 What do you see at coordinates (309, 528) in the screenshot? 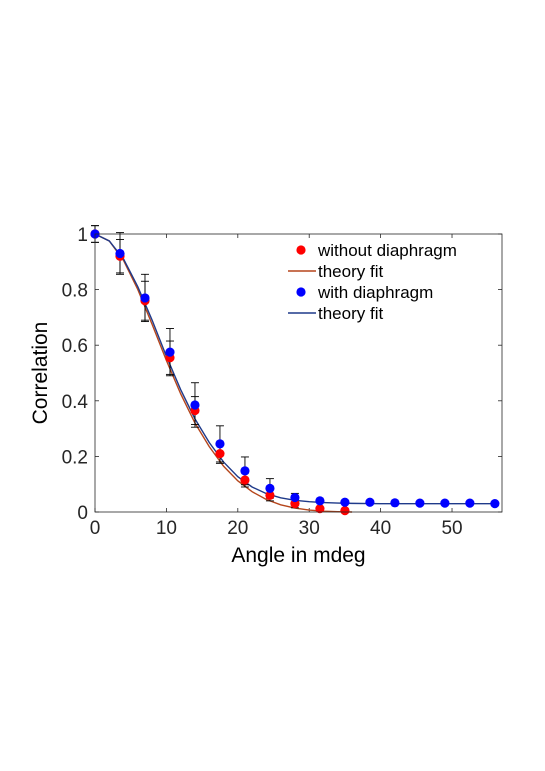
I see `x-tick-label: 30` at bounding box center [309, 528].